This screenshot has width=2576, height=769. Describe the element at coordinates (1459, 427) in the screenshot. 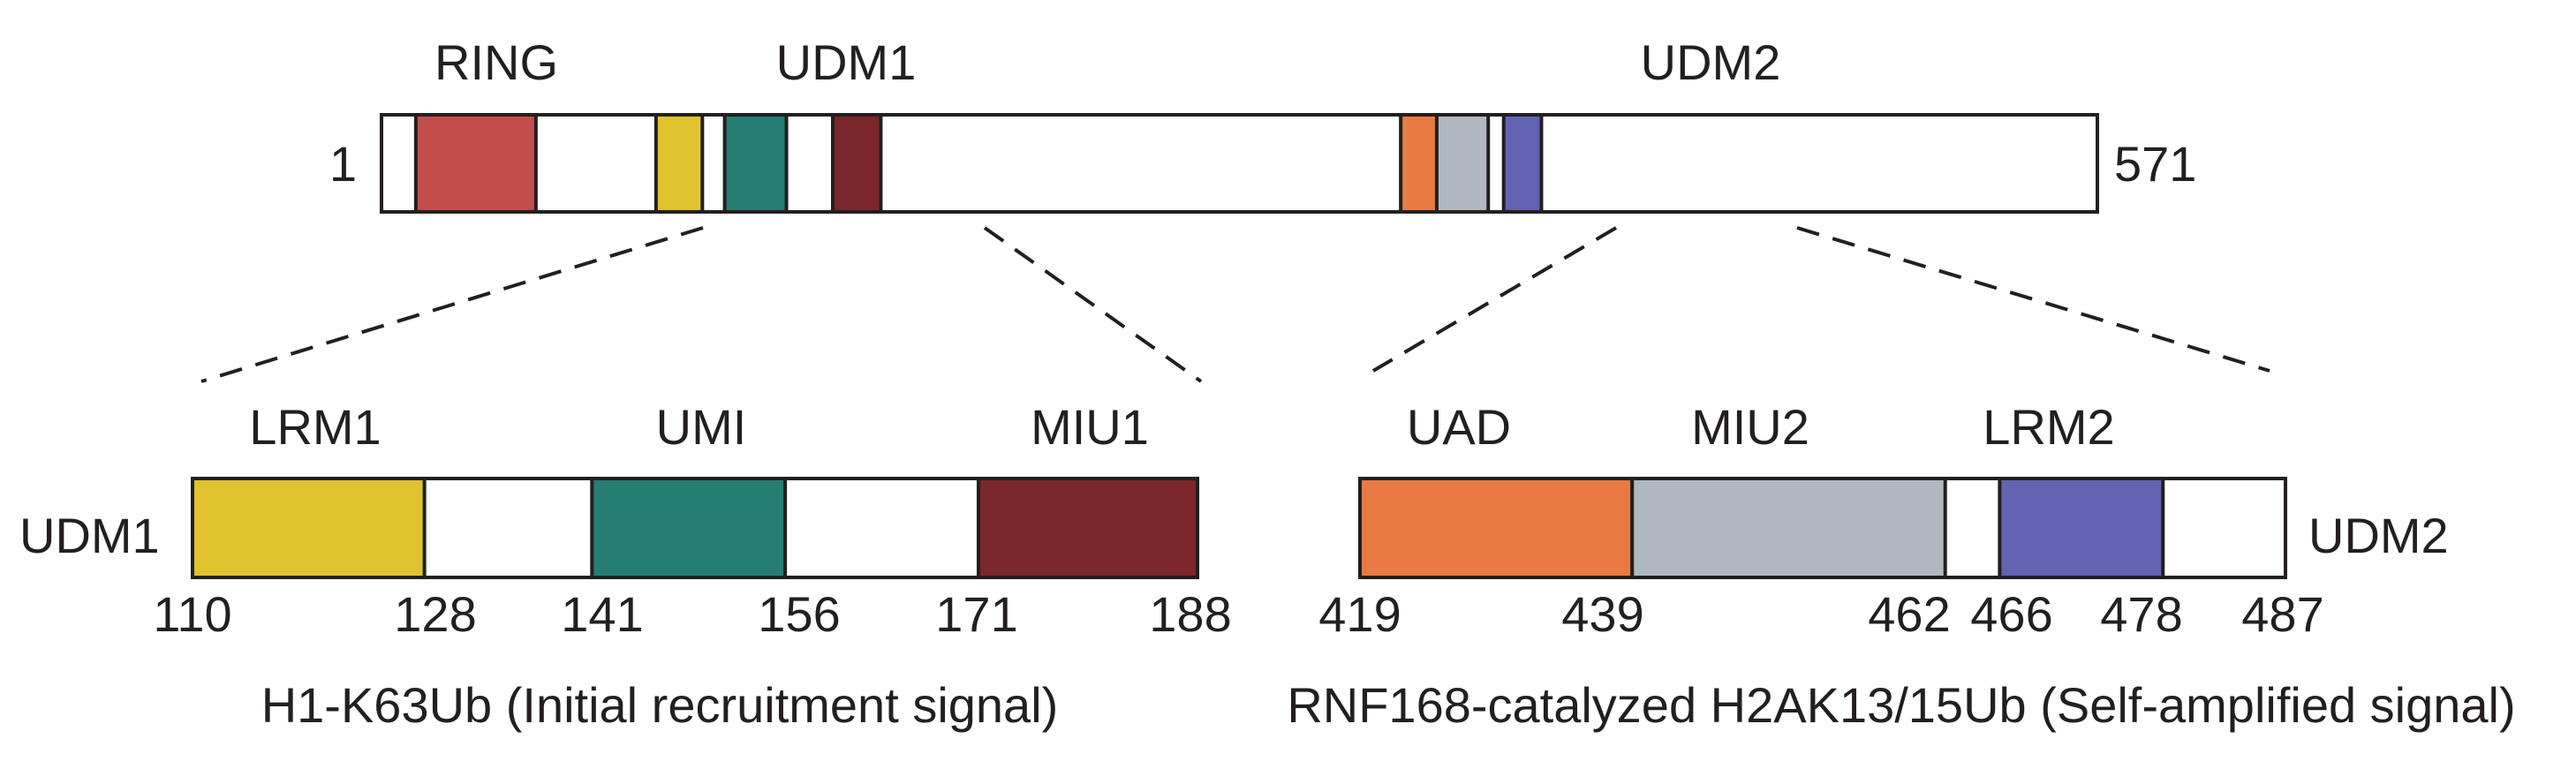

I see `uad-label: UAD` at that location.